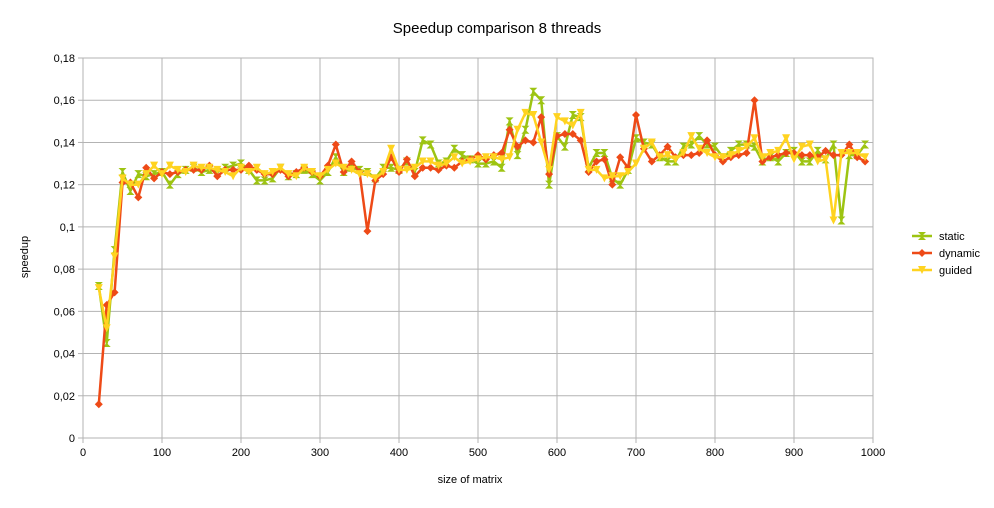  Describe the element at coordinates (83, 453) in the screenshot. I see `x-tick-label: 0` at that location.